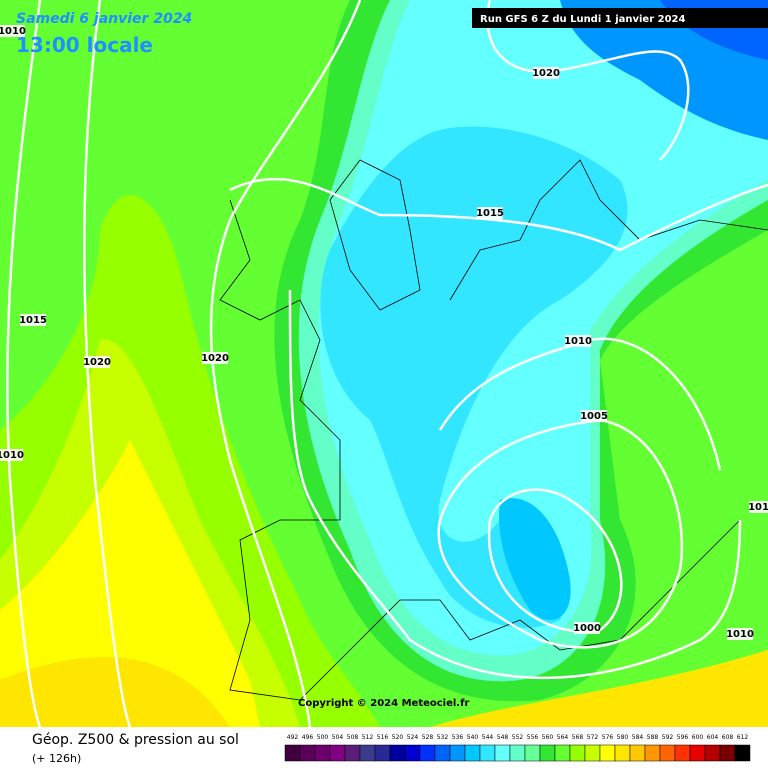  What do you see at coordinates (293, 737) in the screenshot?
I see `legend-label: 492` at bounding box center [293, 737].